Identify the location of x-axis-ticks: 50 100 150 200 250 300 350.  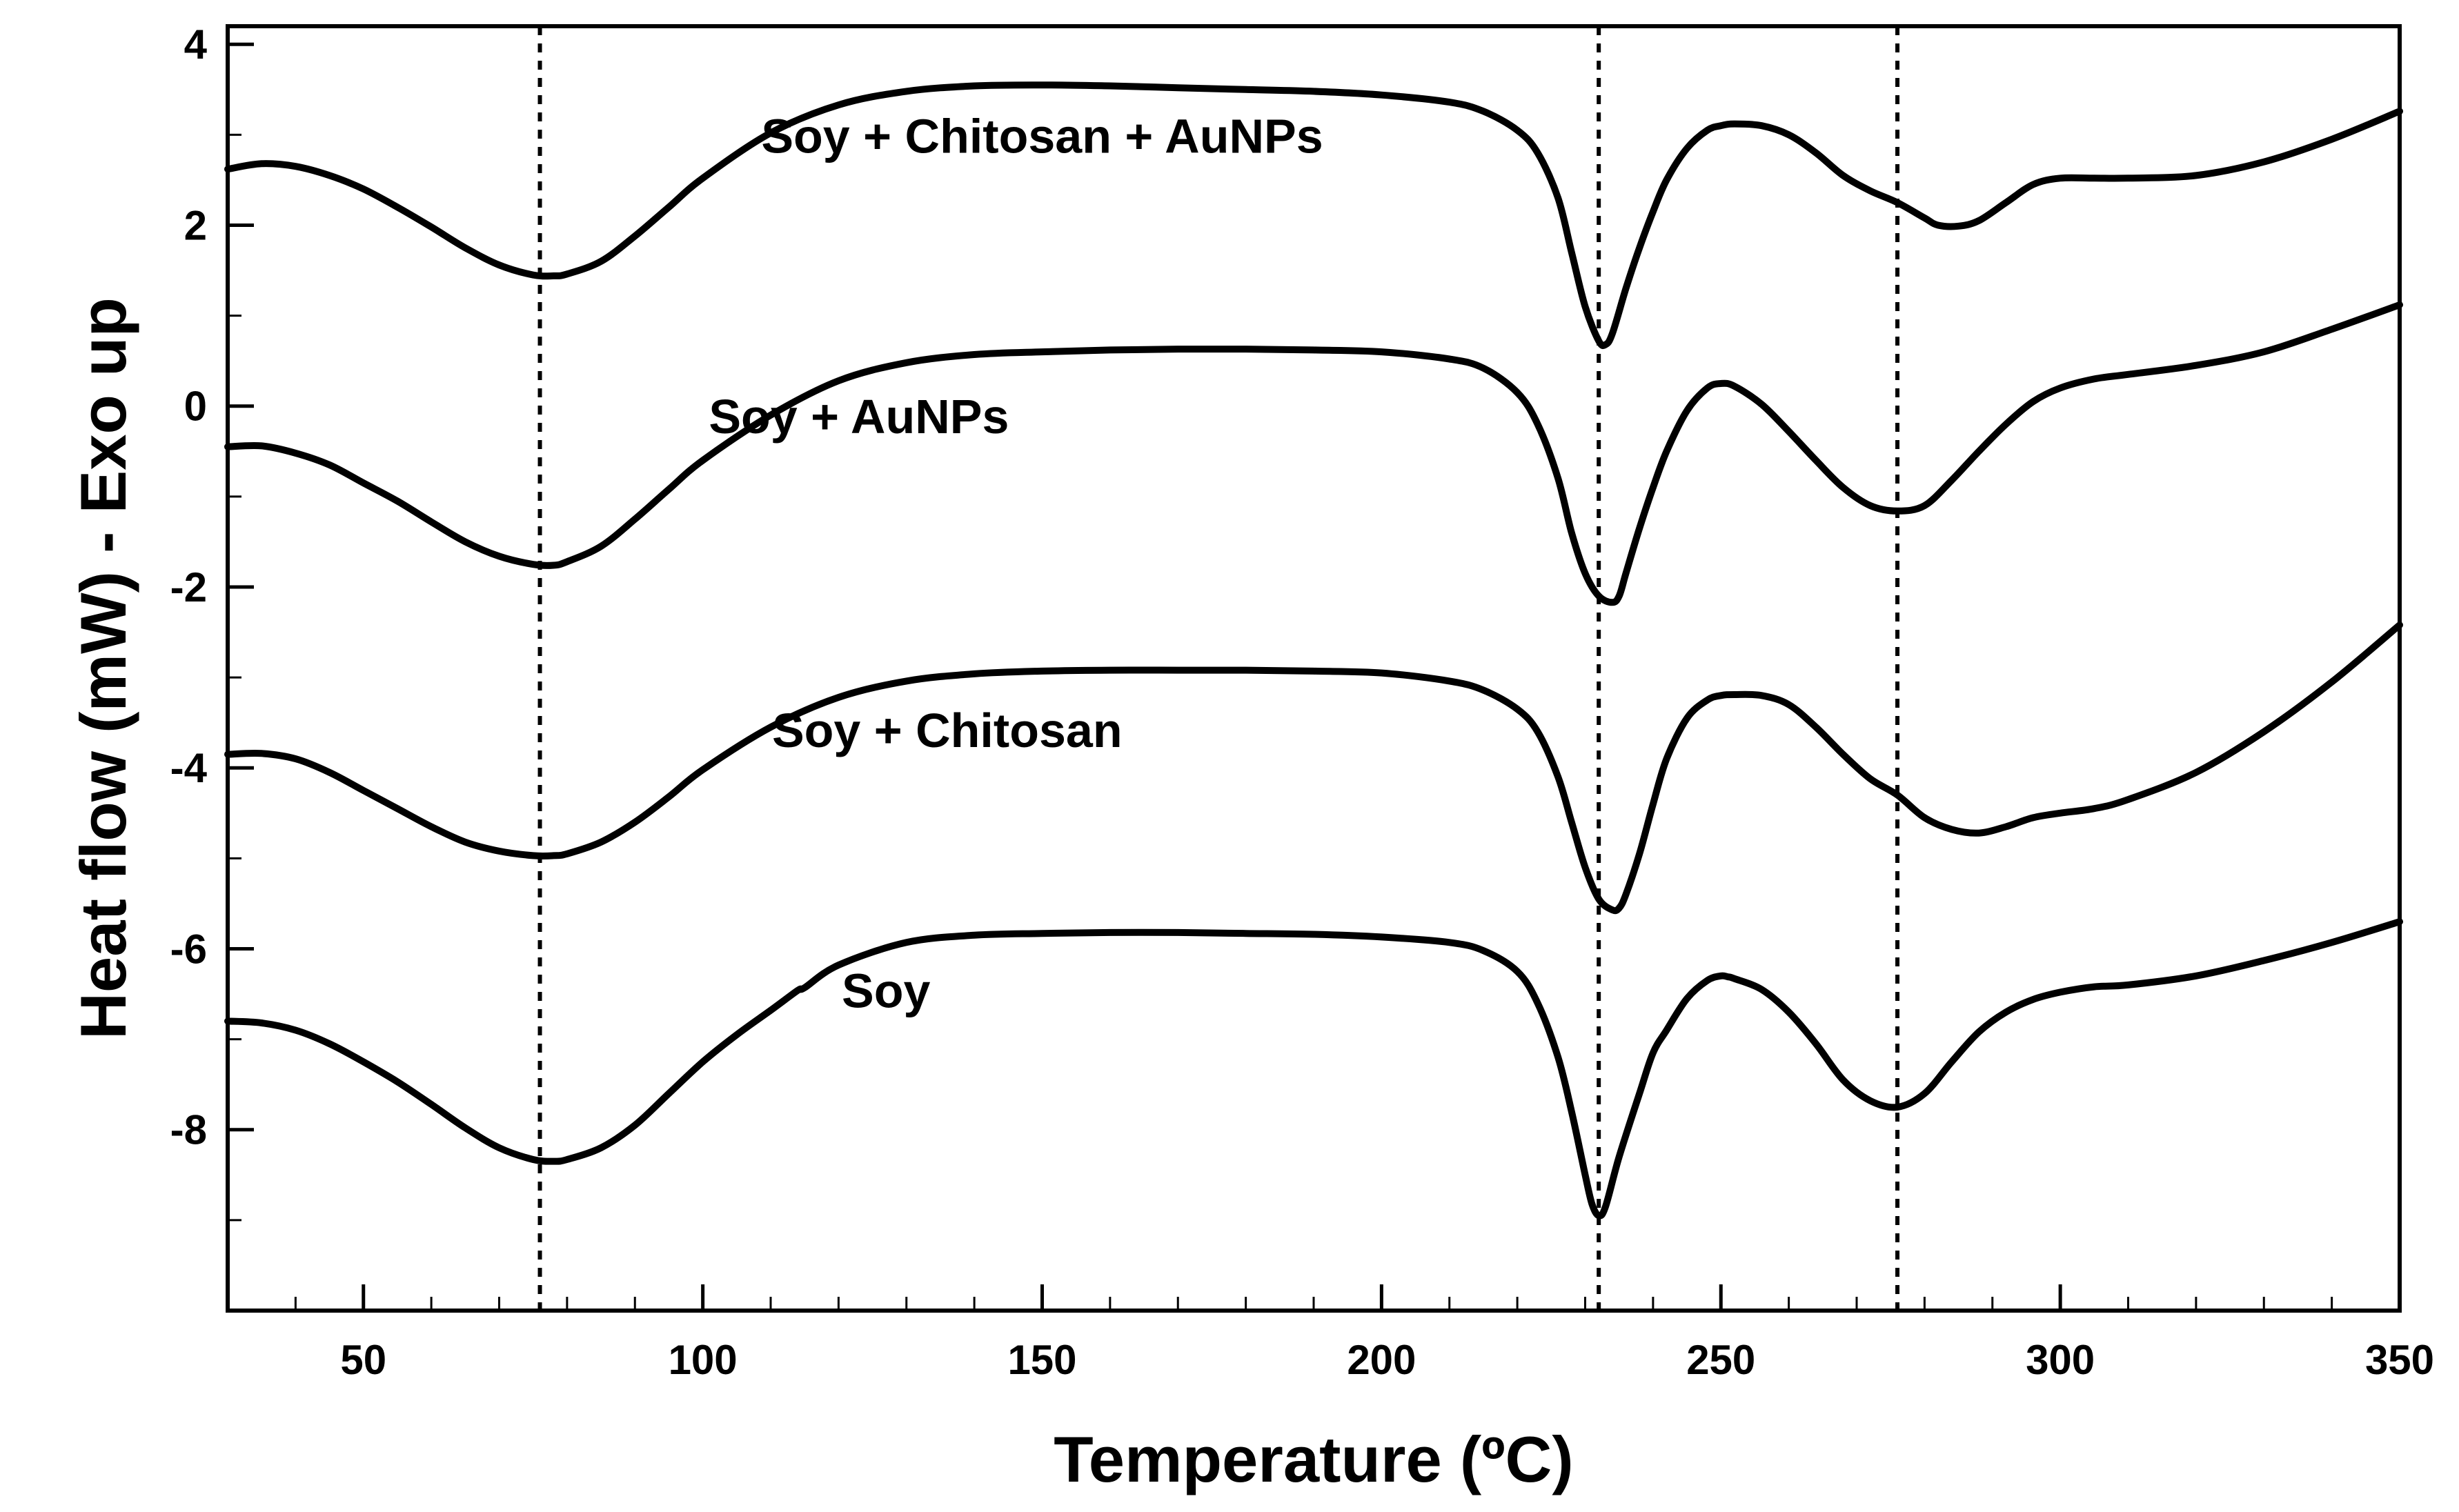
(1387, 1333).